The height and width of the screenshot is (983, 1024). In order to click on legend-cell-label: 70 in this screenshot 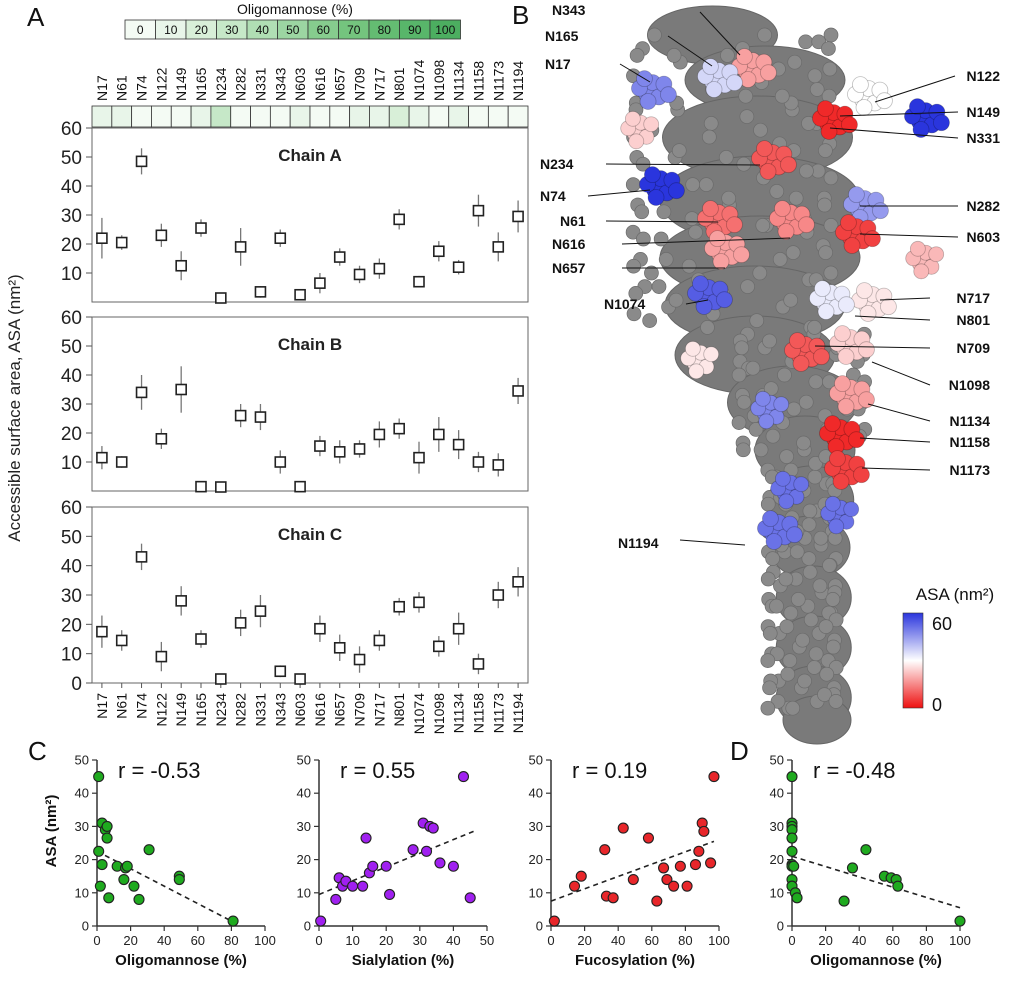, I will do `click(354, 30)`.